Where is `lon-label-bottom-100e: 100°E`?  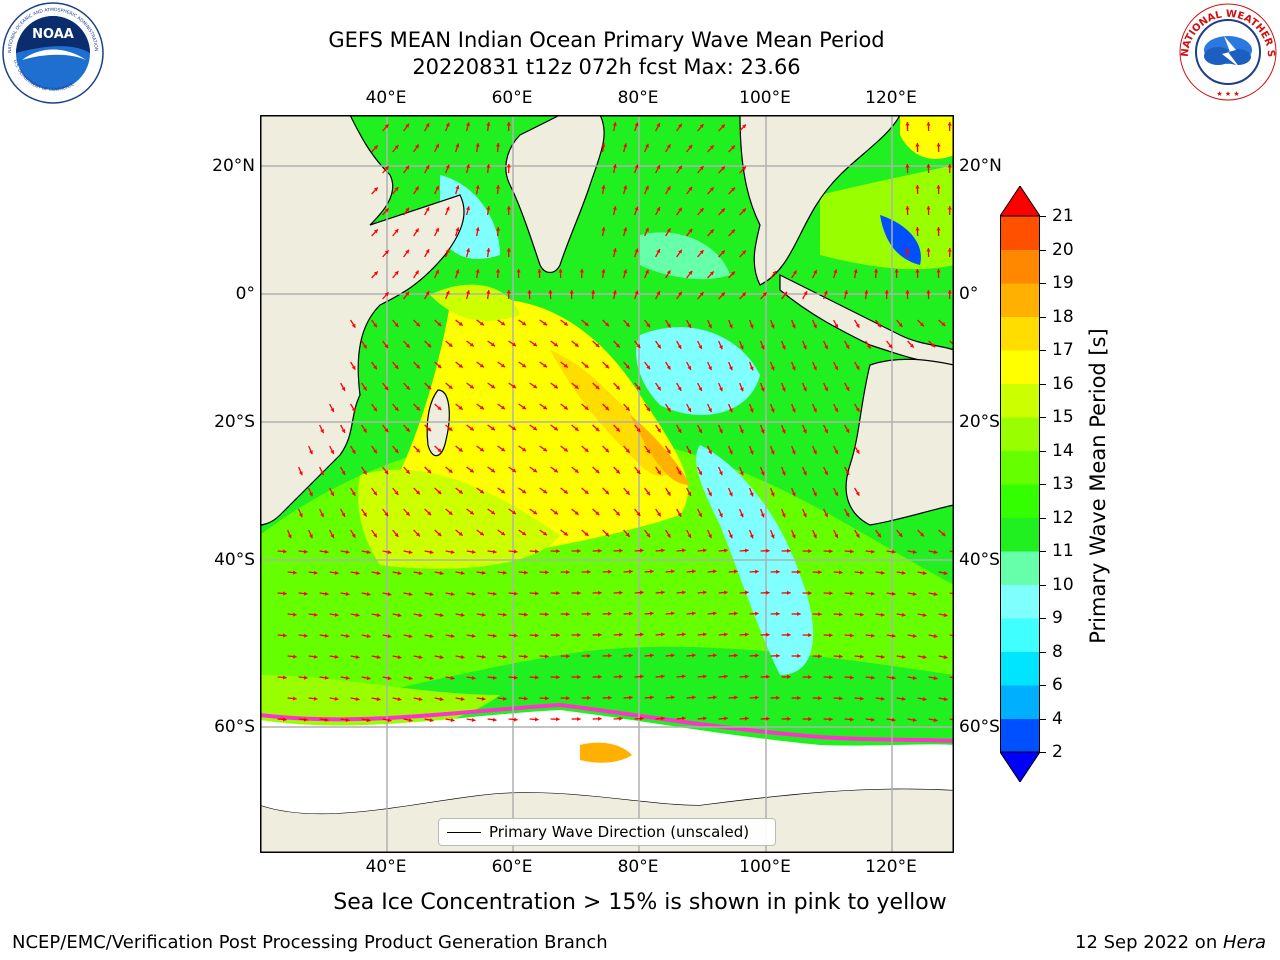
lon-label-bottom-100e: 100°E is located at coordinates (765, 867).